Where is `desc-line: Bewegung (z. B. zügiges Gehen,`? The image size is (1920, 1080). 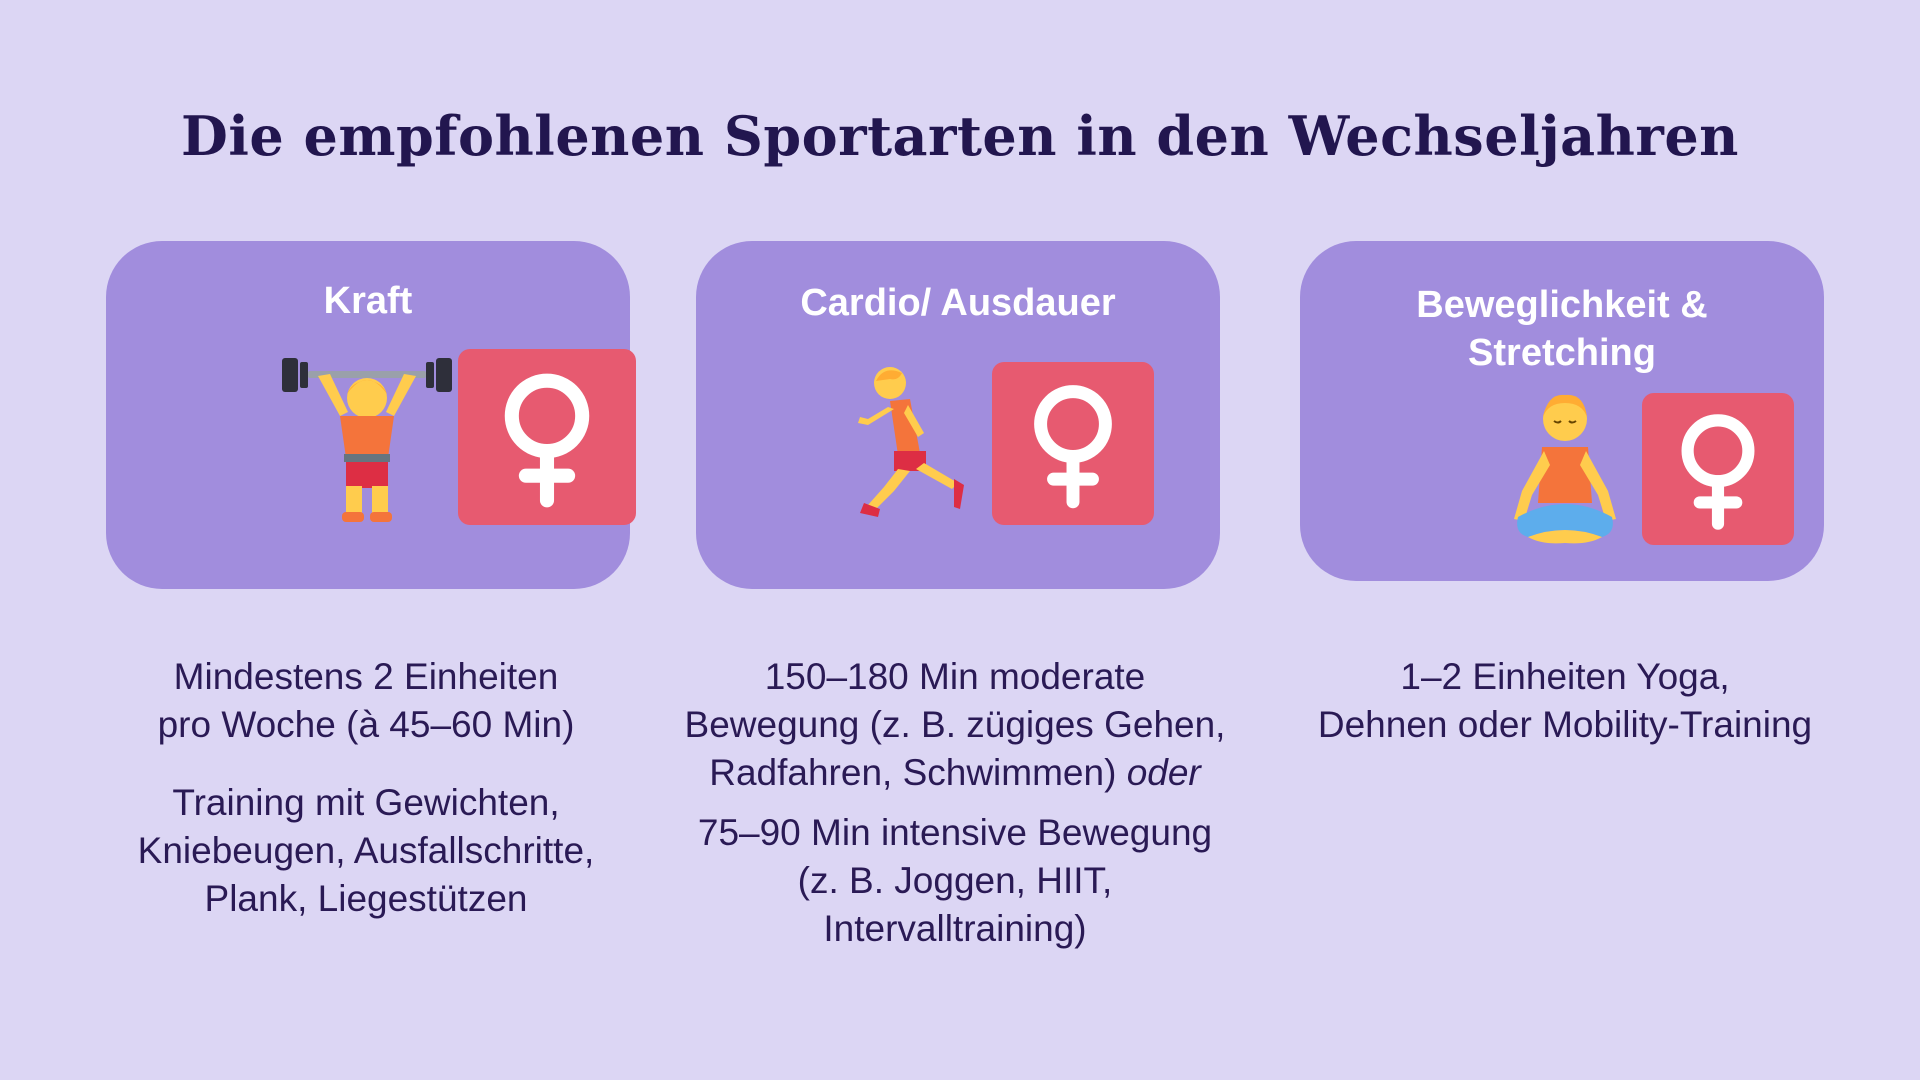 desc-line: Bewegung (z. B. zügiges Gehen, is located at coordinates (955, 724).